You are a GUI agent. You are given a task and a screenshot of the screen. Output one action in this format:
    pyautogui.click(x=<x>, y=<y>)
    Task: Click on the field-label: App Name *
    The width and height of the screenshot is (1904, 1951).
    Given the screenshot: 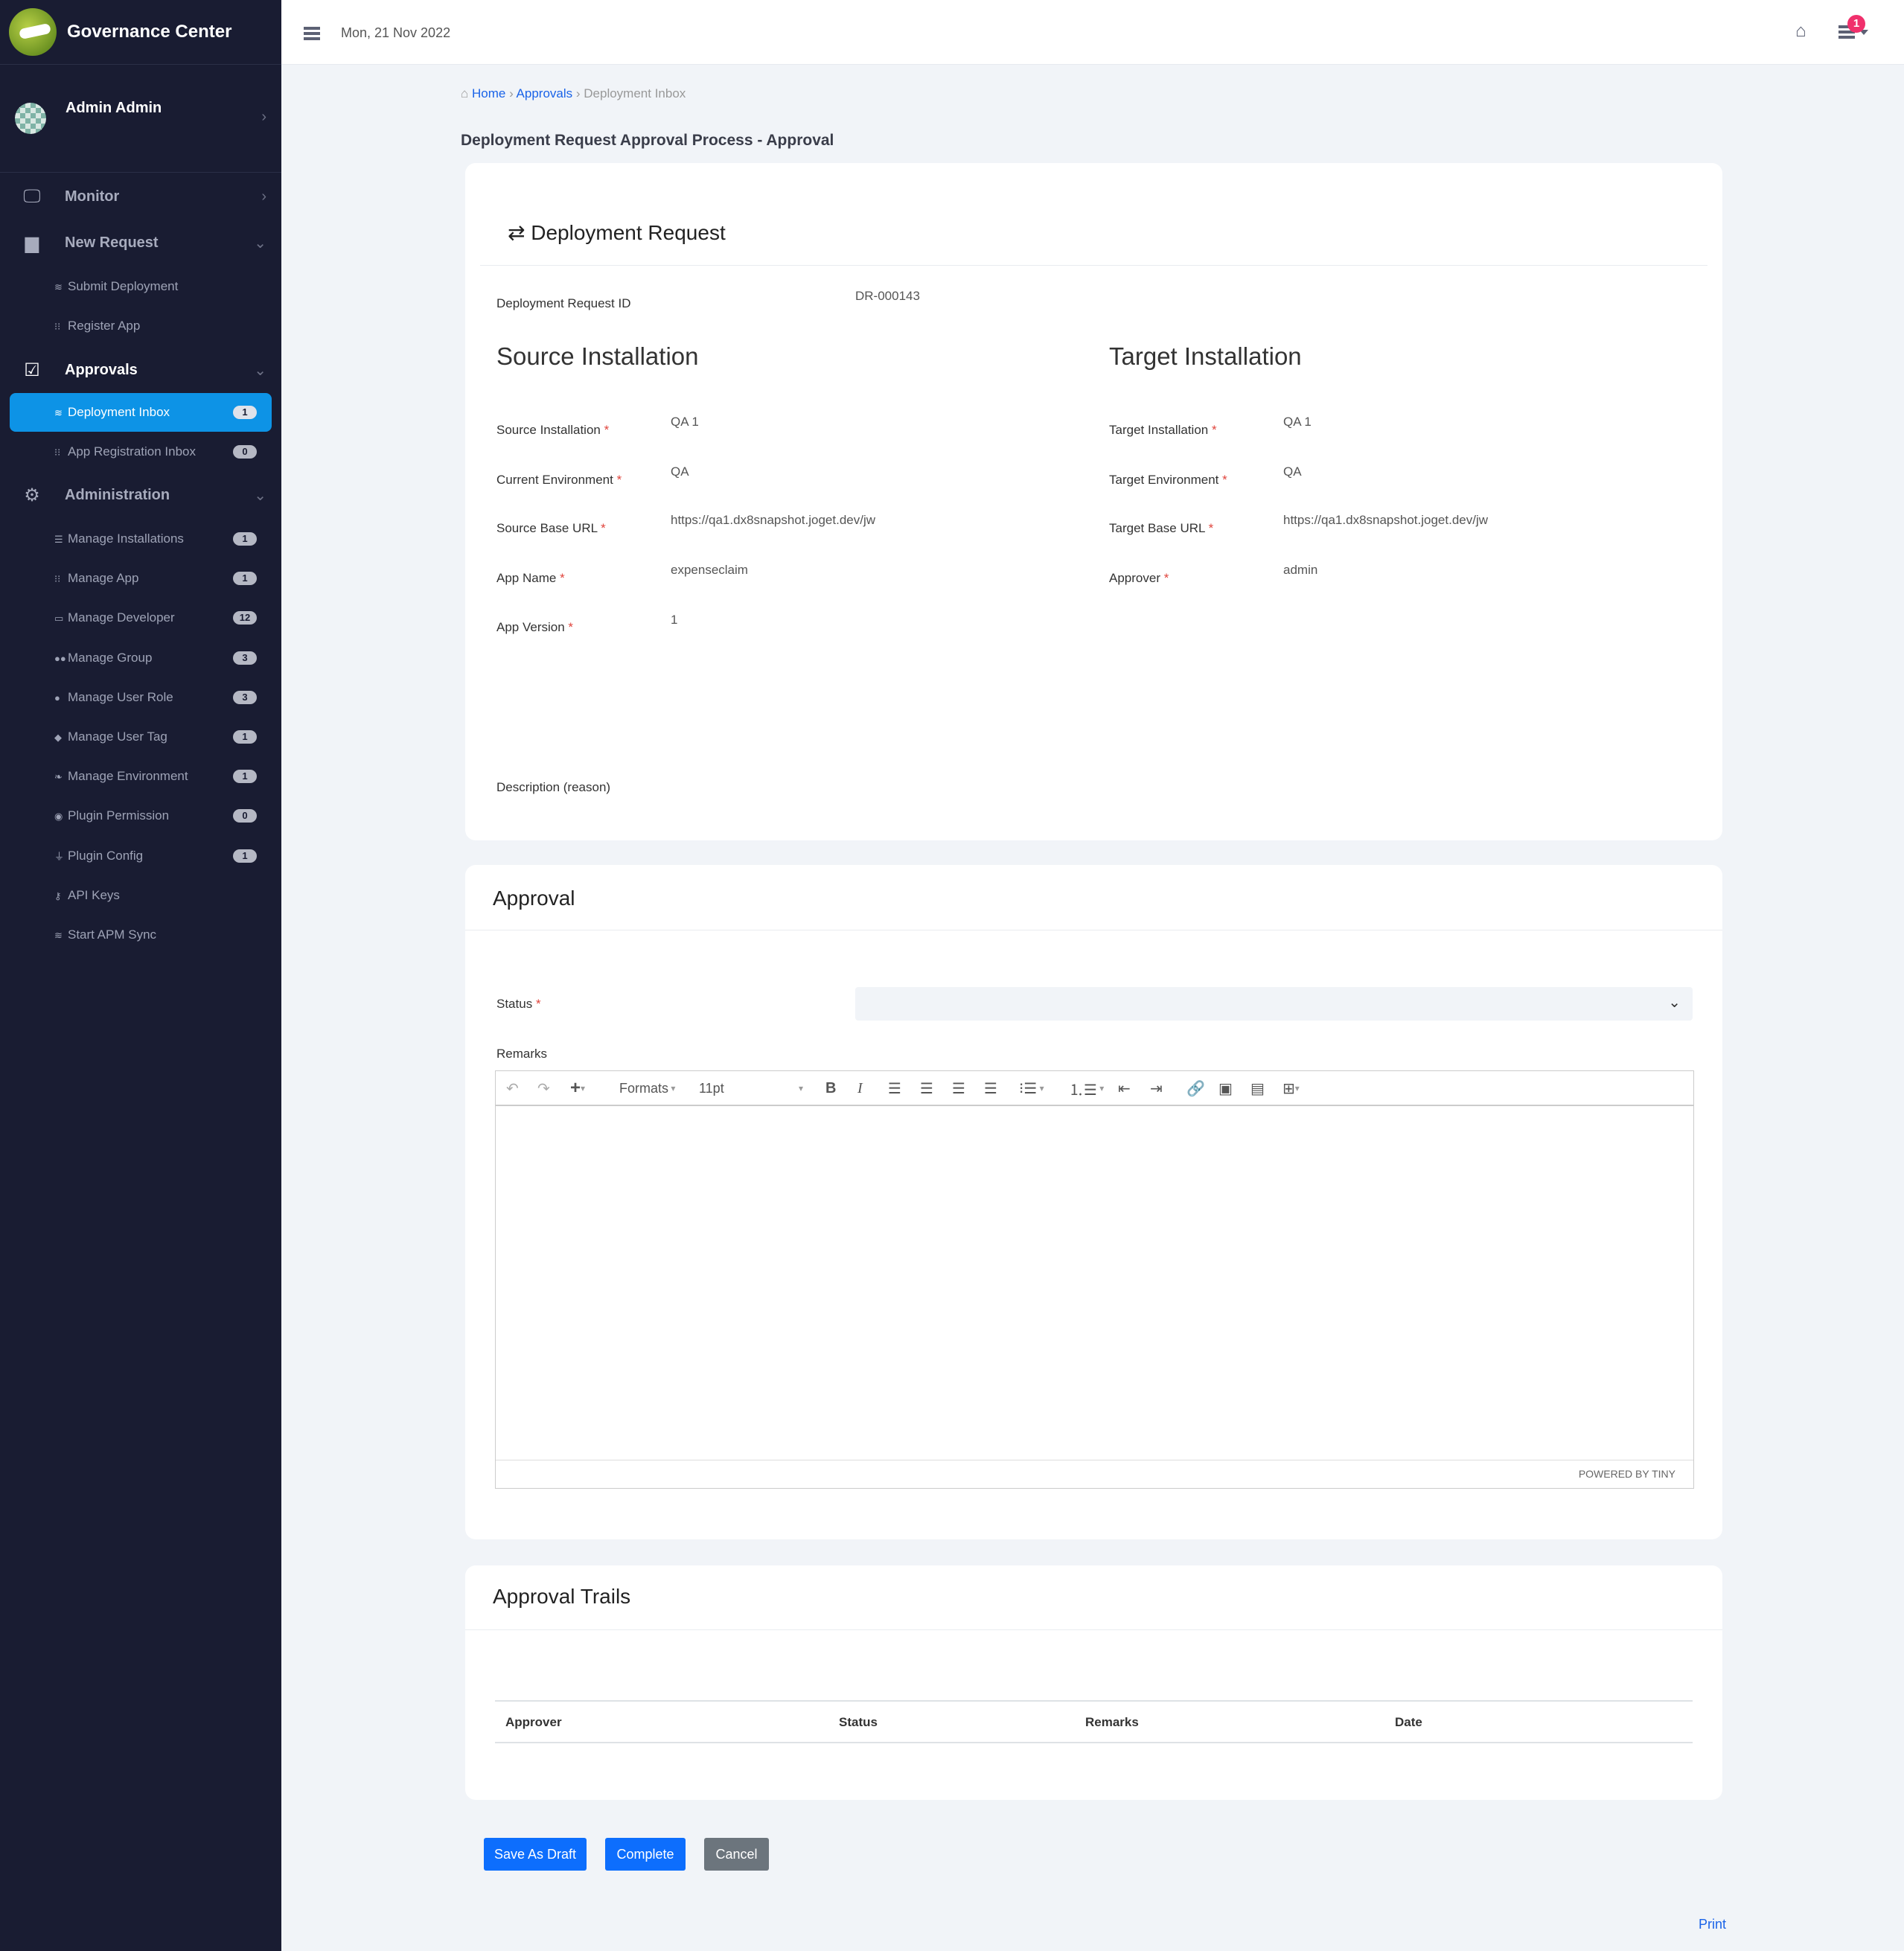 What is the action you would take?
    pyautogui.click(x=530, y=578)
    